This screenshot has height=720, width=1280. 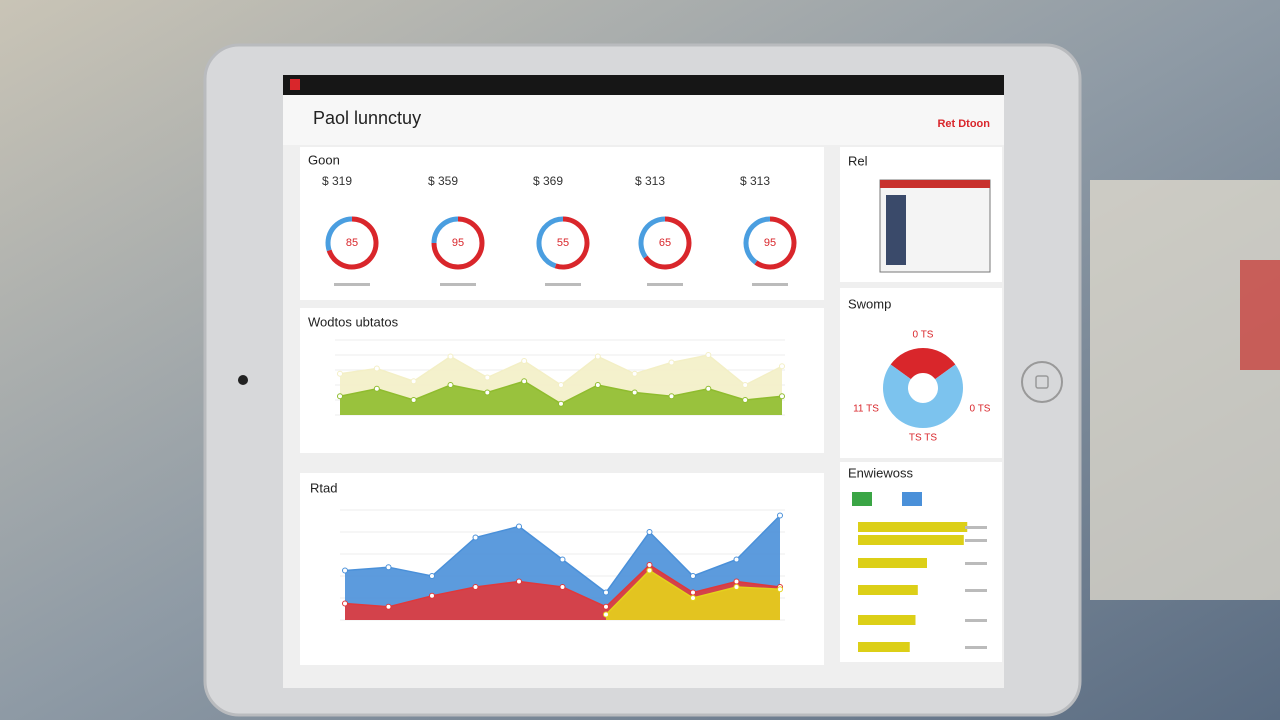 I want to click on donut-center: 85, so click(x=352, y=243).